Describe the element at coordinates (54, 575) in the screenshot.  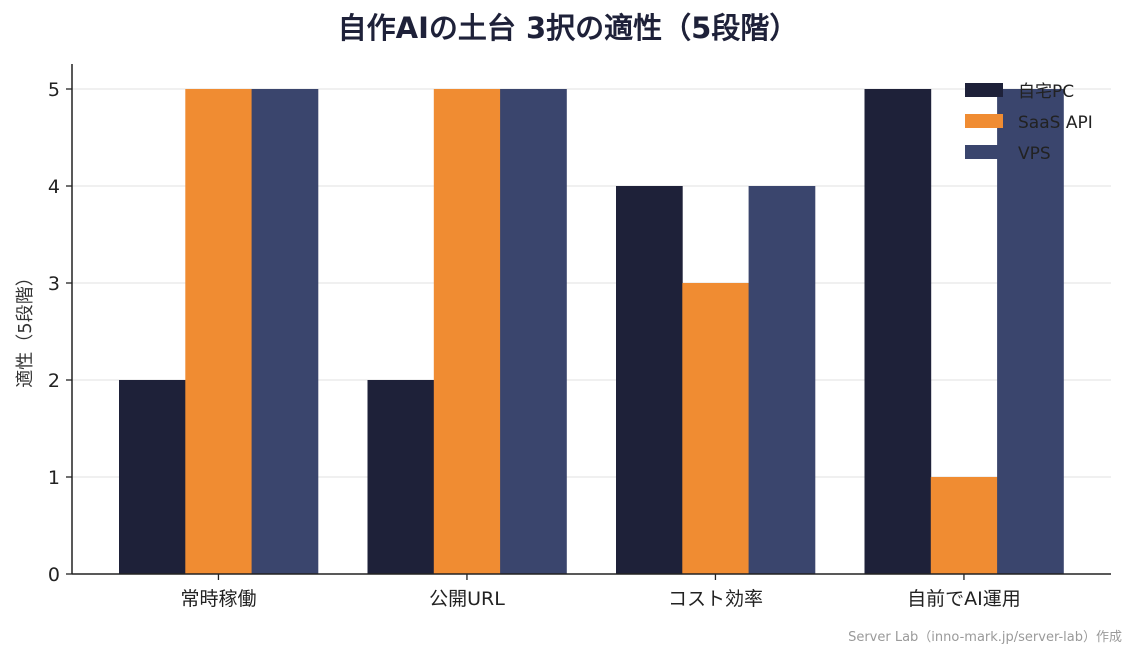
I see `y-tick-label: 0` at that location.